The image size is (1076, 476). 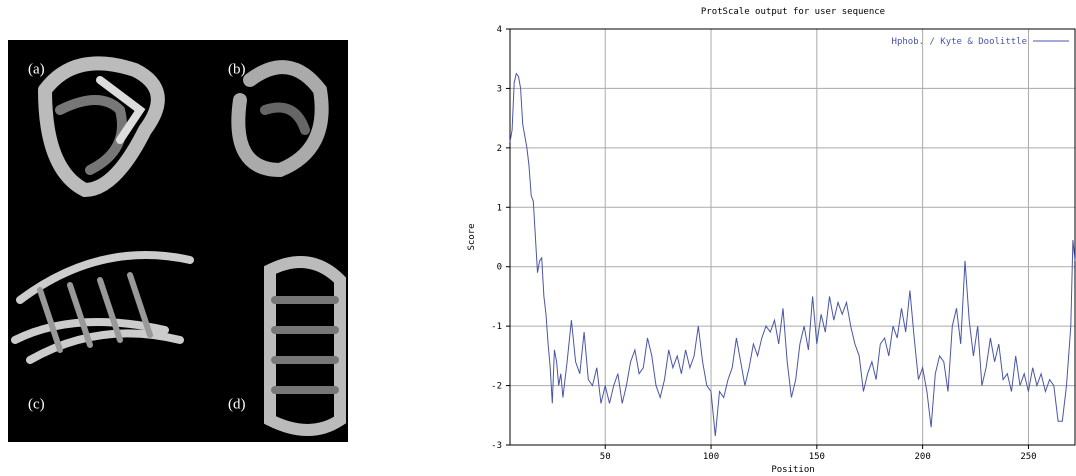 I want to click on panel-label: (b), so click(x=237, y=69).